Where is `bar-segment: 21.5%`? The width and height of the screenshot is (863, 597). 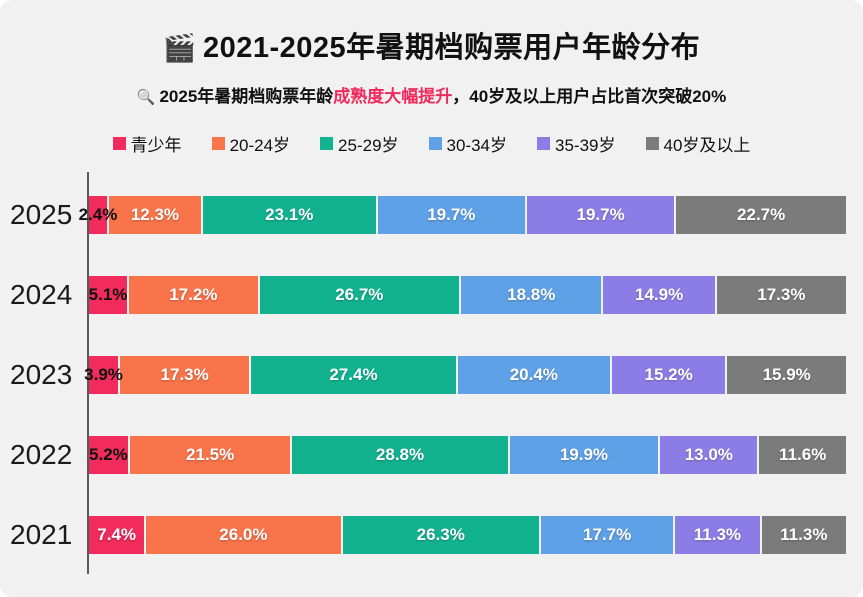
bar-segment: 21.5% is located at coordinates (210, 455).